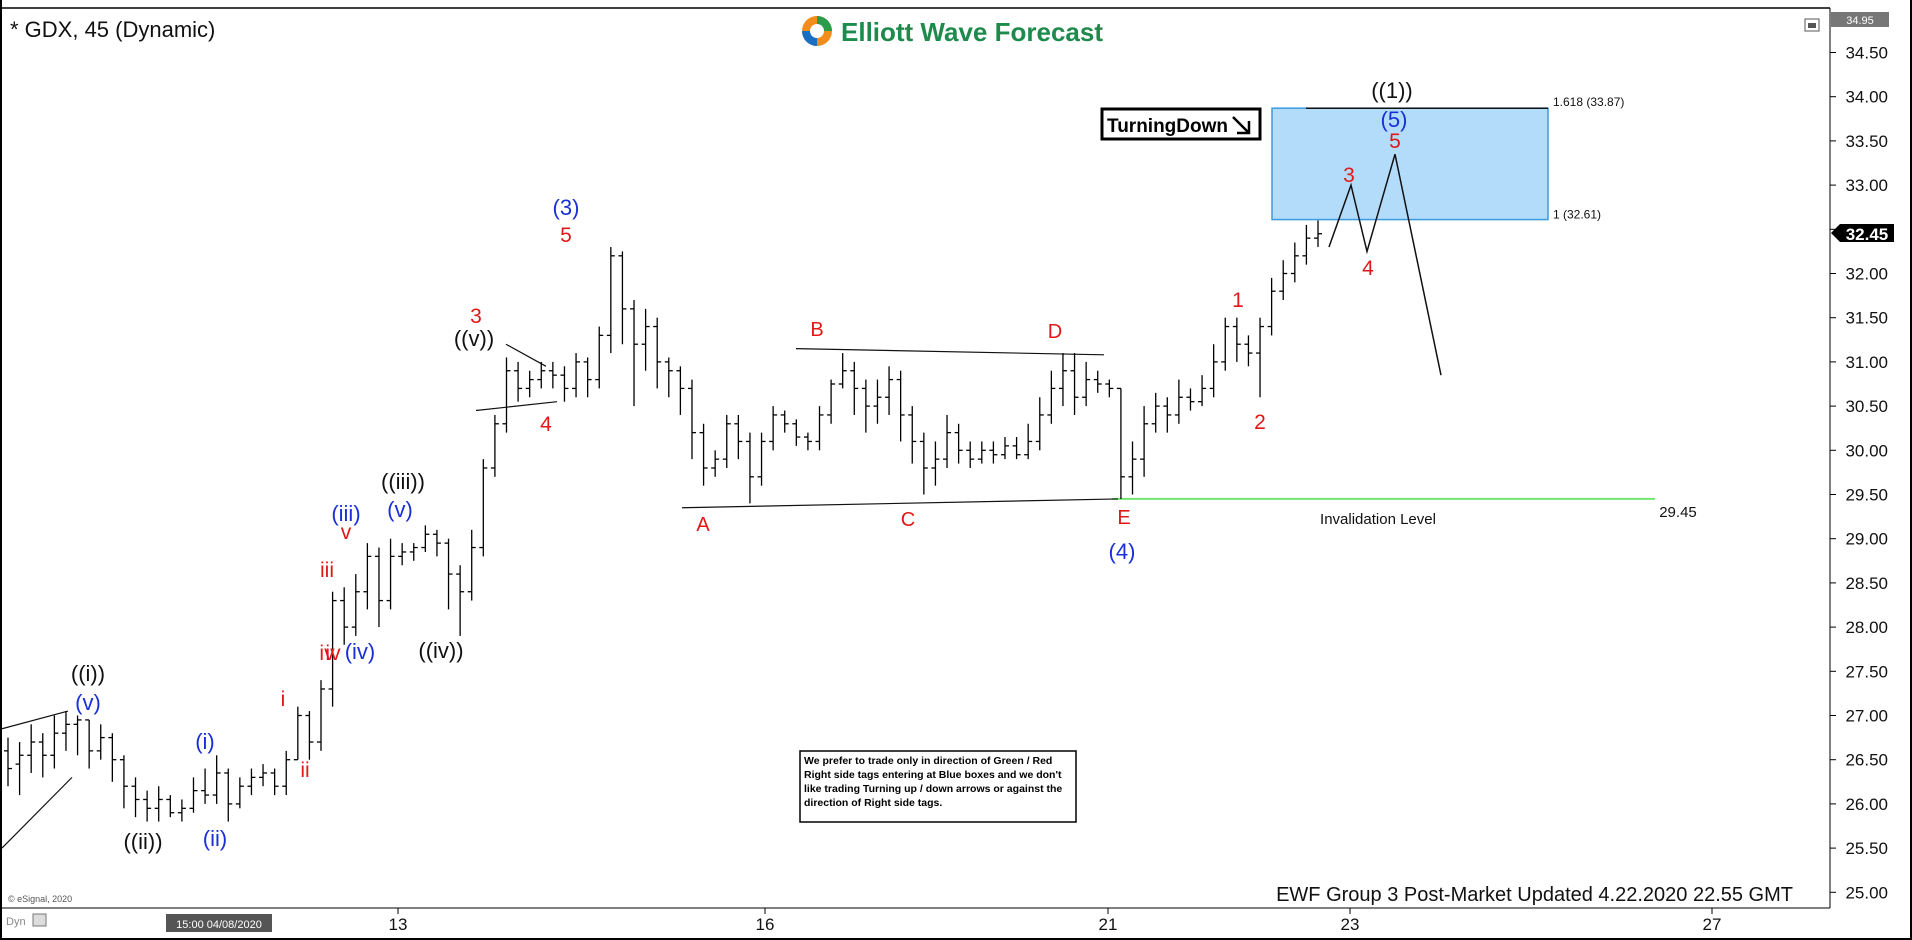 The width and height of the screenshot is (1912, 940). I want to click on scroll-toggle-button, so click(39, 920).